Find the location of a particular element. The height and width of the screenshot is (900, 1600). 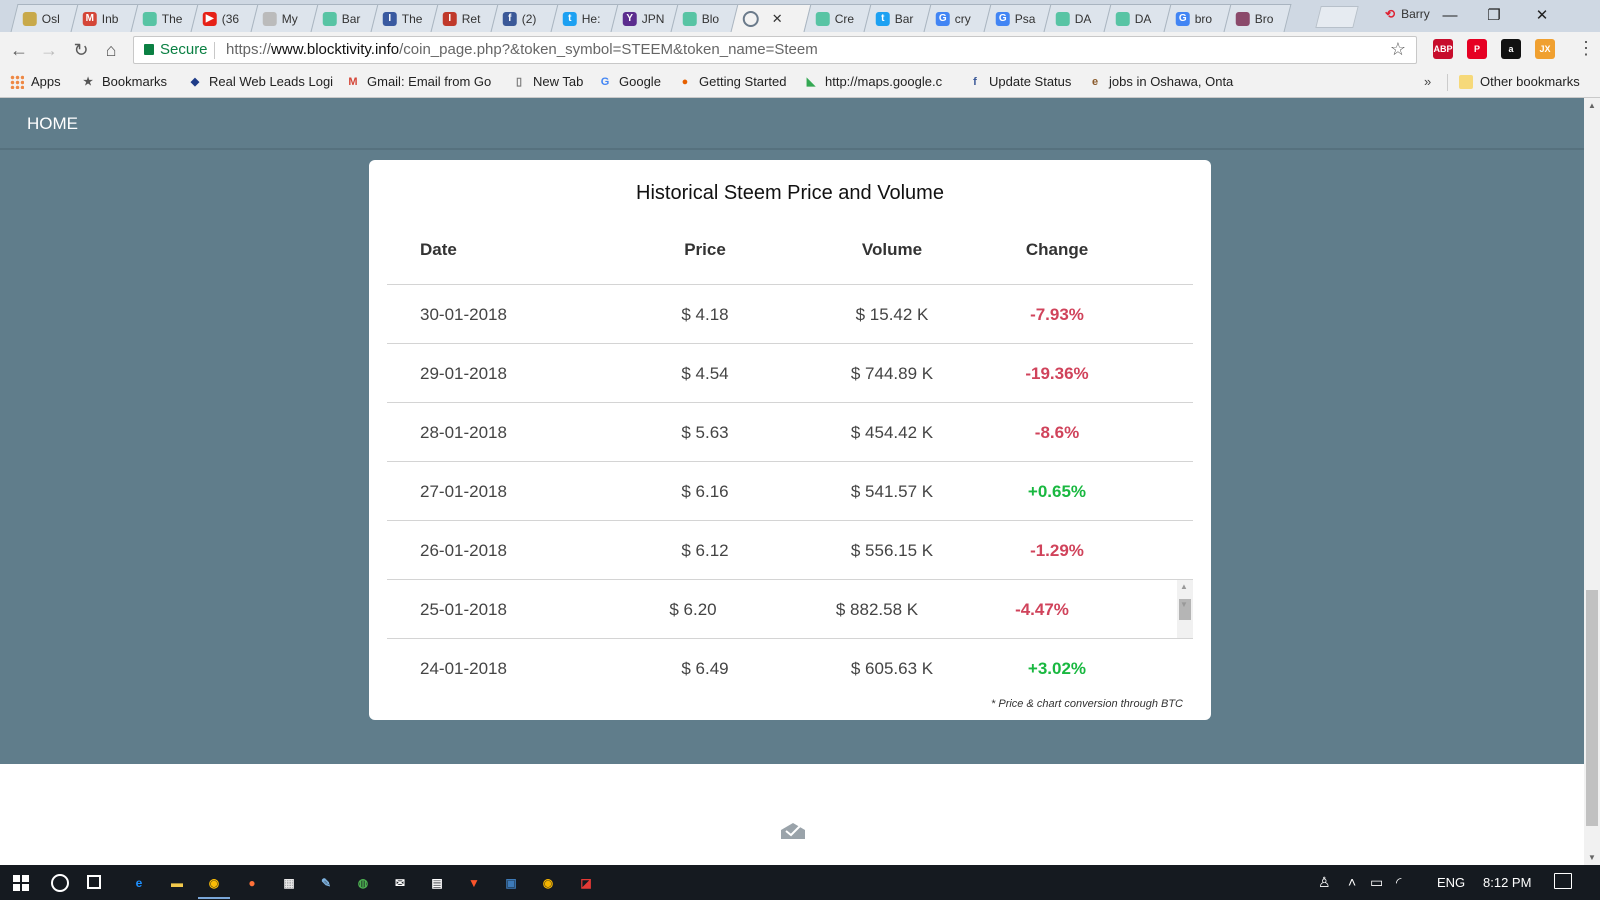

minimize-button: — is located at coordinates (1450, 15).